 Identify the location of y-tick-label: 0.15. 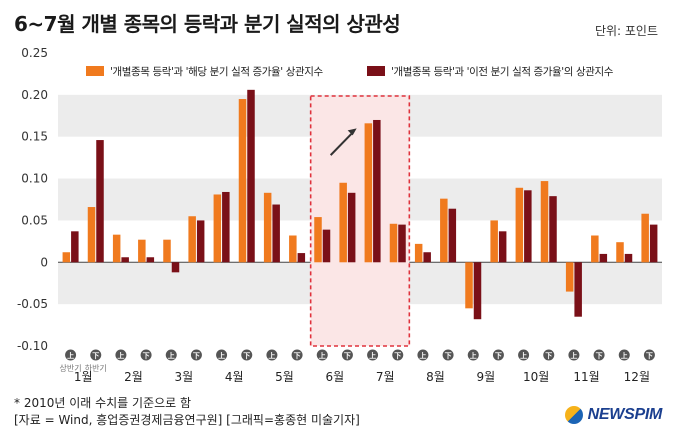
(34, 137).